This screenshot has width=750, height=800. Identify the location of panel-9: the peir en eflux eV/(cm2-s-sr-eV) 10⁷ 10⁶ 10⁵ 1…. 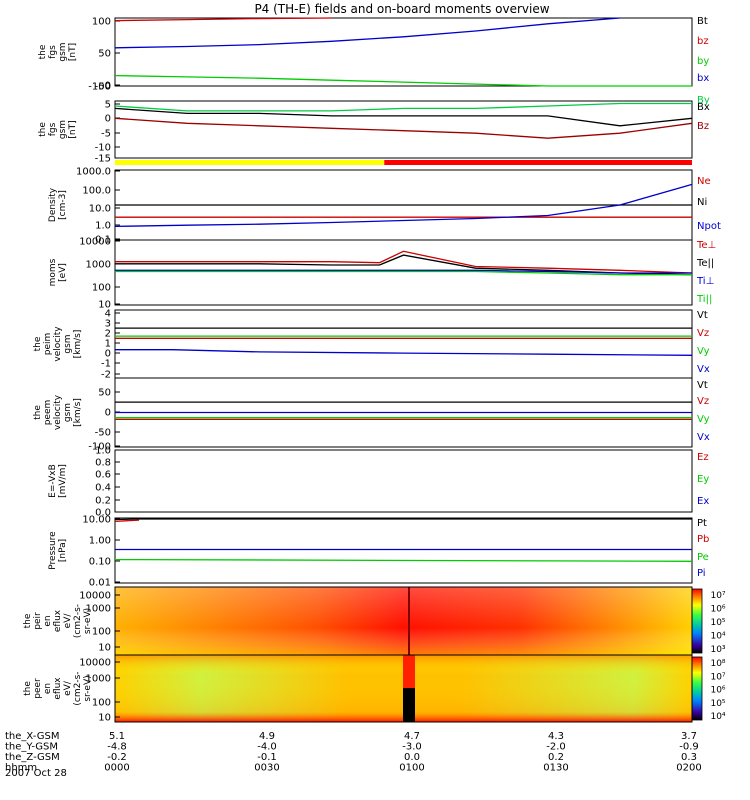
(374, 621).